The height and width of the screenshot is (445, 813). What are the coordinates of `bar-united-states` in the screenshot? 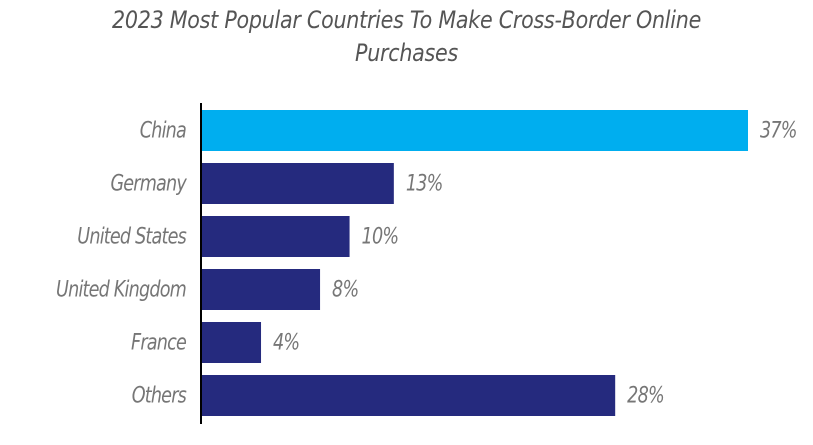 It's located at (276, 236).